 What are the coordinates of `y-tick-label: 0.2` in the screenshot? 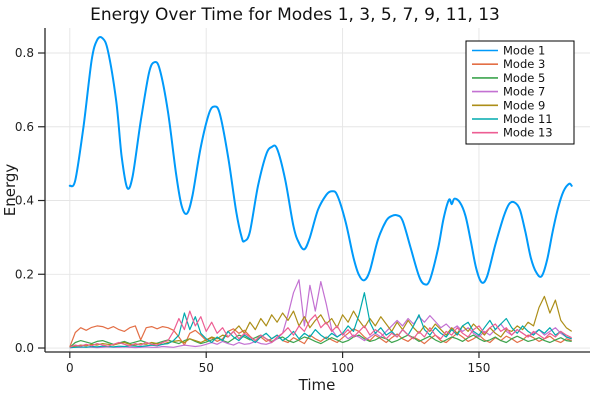 It's located at (24, 274).